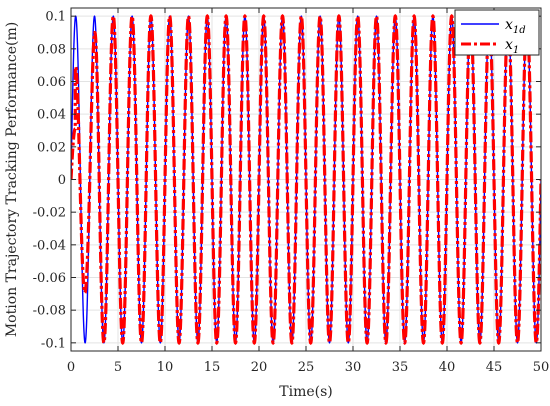  Describe the element at coordinates (305, 392) in the screenshot. I see `x-axis-title: Time(s)` at that location.